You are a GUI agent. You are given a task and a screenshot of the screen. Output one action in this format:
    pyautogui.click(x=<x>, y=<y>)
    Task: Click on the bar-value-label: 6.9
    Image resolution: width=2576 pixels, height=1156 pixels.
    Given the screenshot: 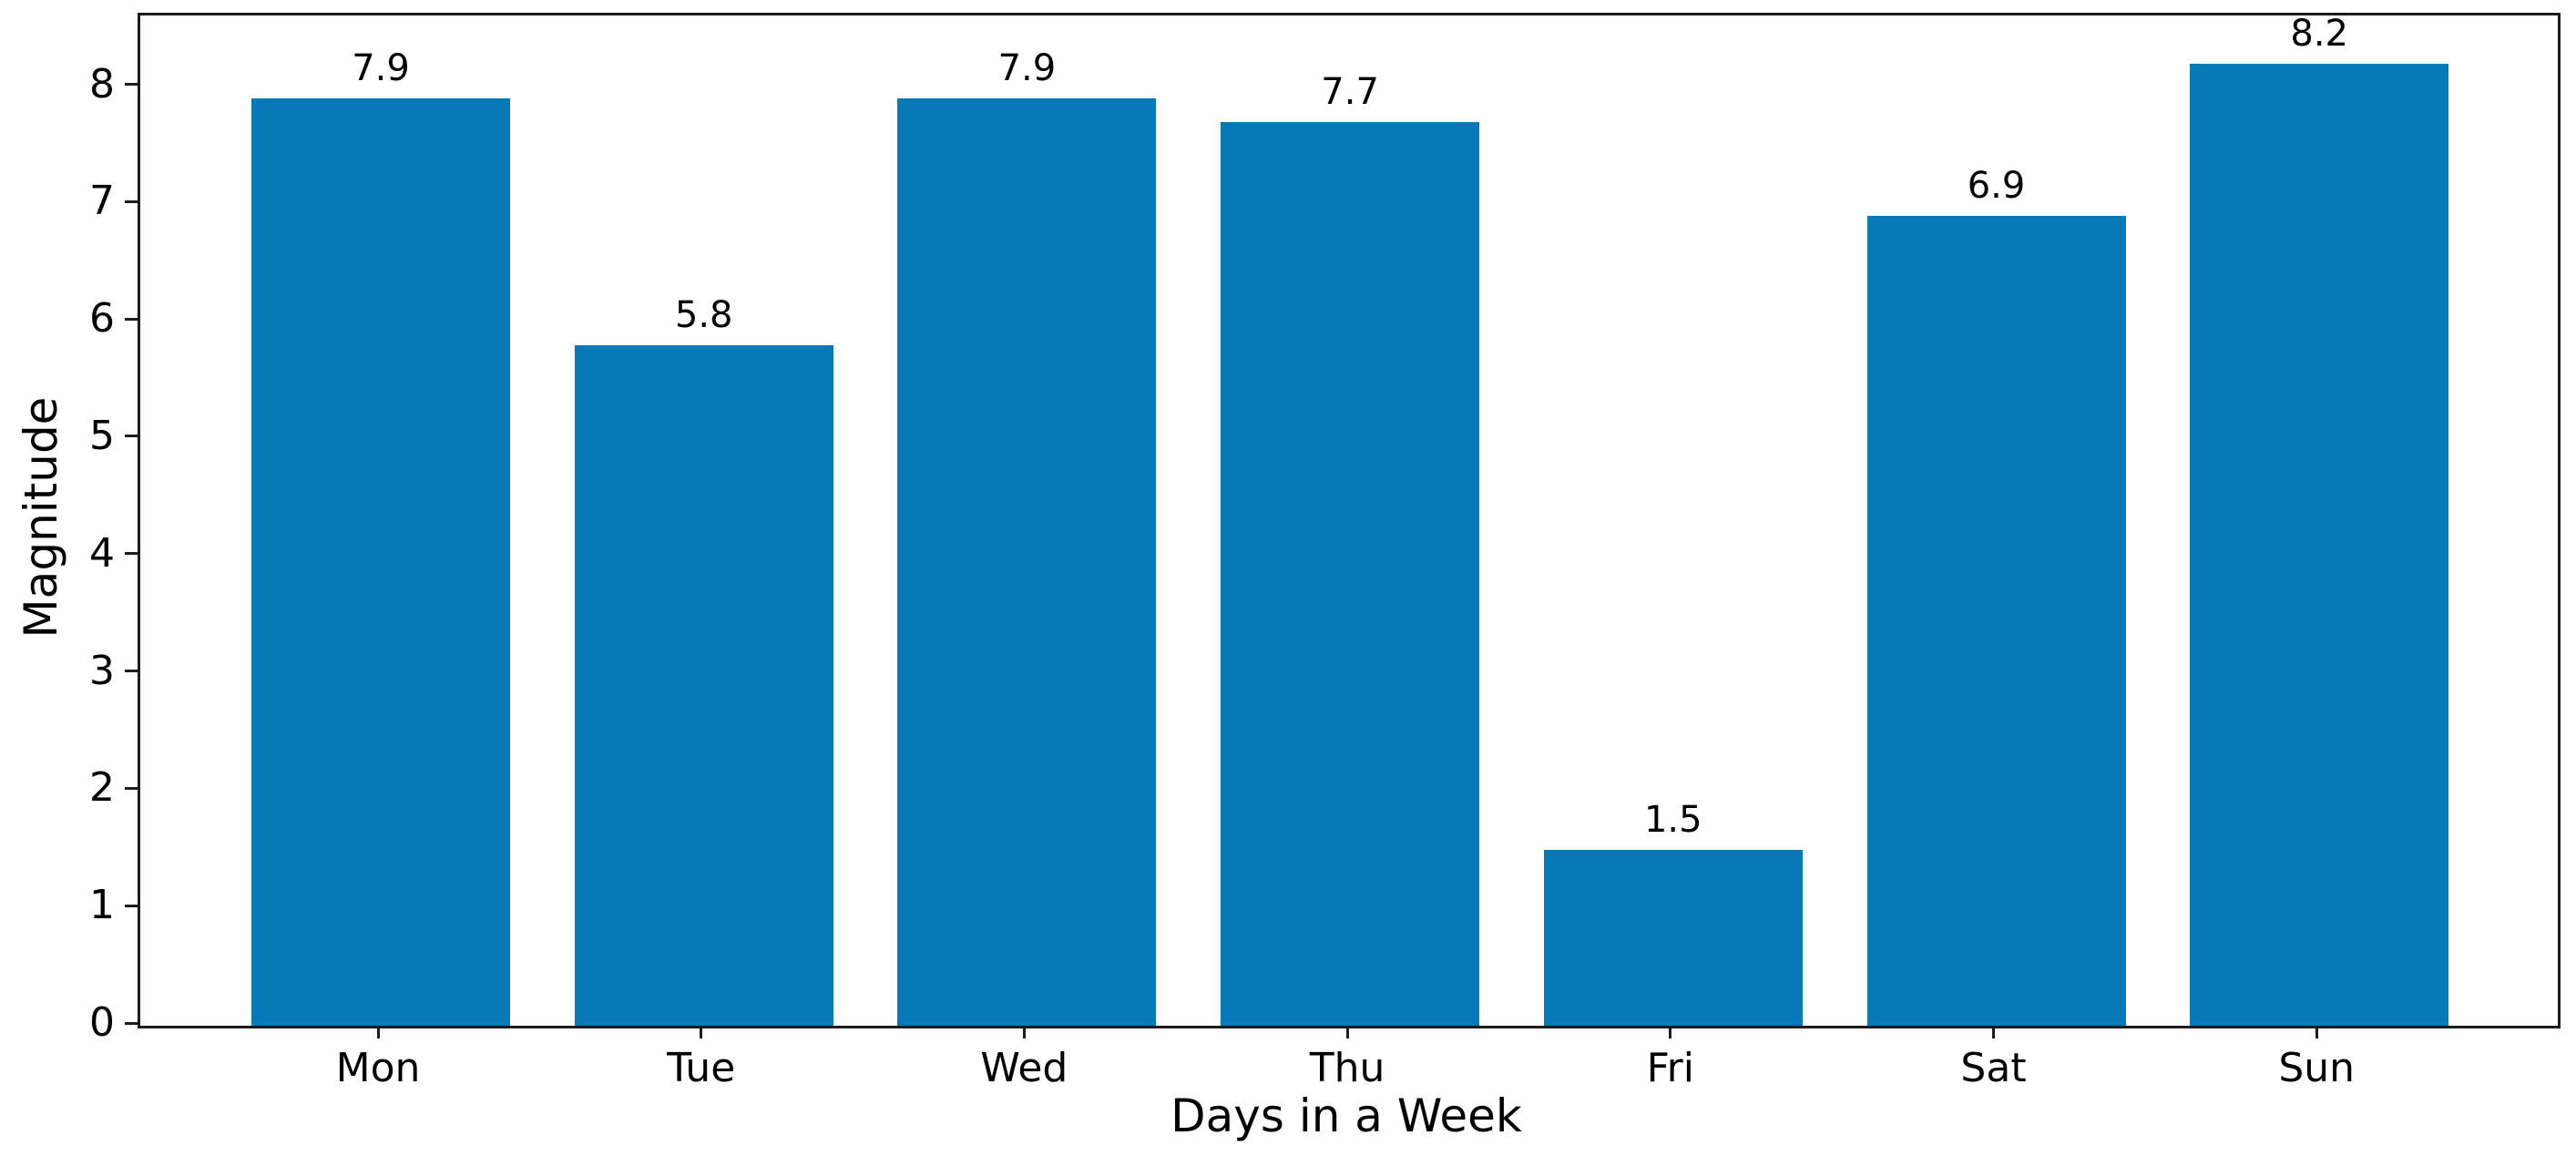 What is the action you would take?
    pyautogui.click(x=1996, y=187)
    